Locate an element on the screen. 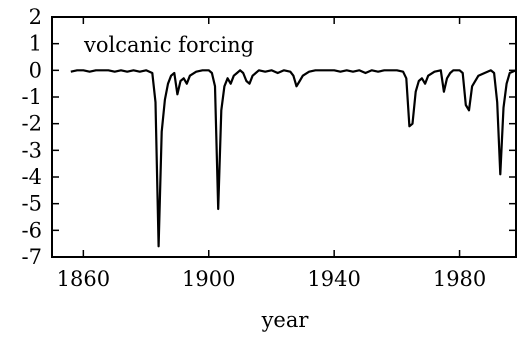 The height and width of the screenshot is (337, 518). annotation-label: volcanic forcing is located at coordinates (168, 45).